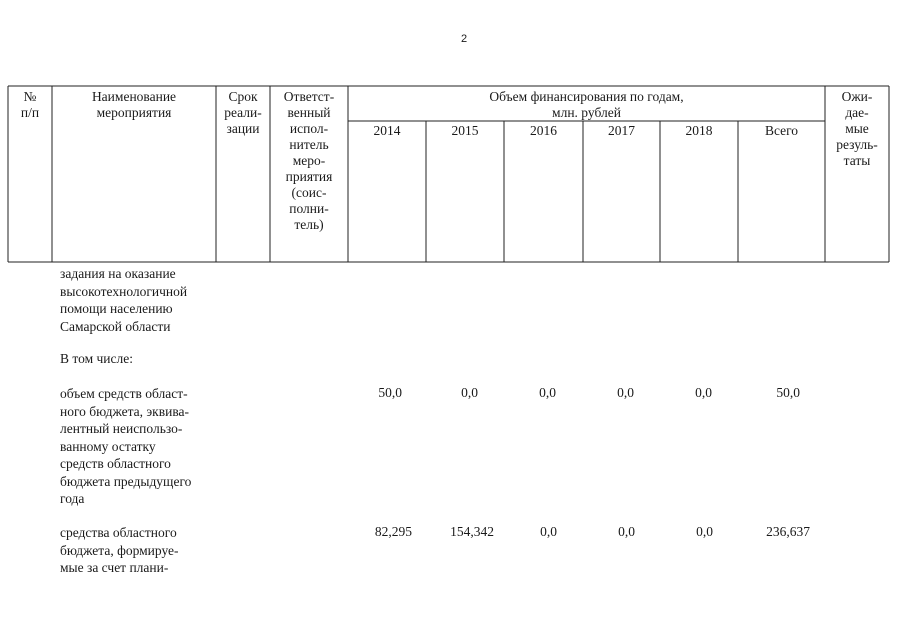 The image size is (905, 640). Describe the element at coordinates (626, 531) in the screenshot. I see `row-2-value-2017: 0,0` at that location.